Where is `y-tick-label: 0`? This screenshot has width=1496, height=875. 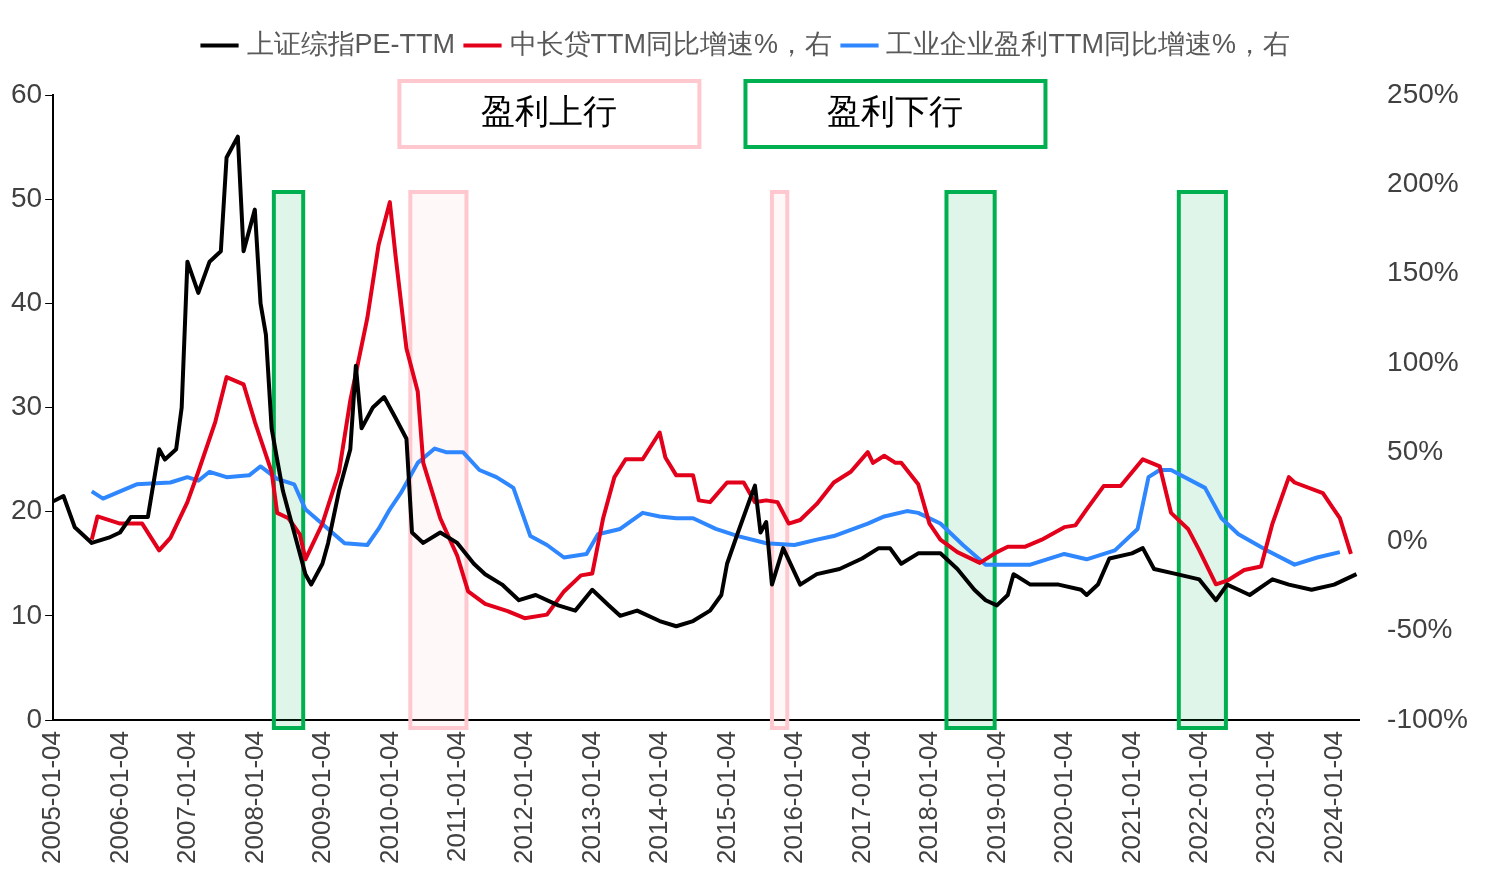
y-tick-label: 0 is located at coordinates (34, 718).